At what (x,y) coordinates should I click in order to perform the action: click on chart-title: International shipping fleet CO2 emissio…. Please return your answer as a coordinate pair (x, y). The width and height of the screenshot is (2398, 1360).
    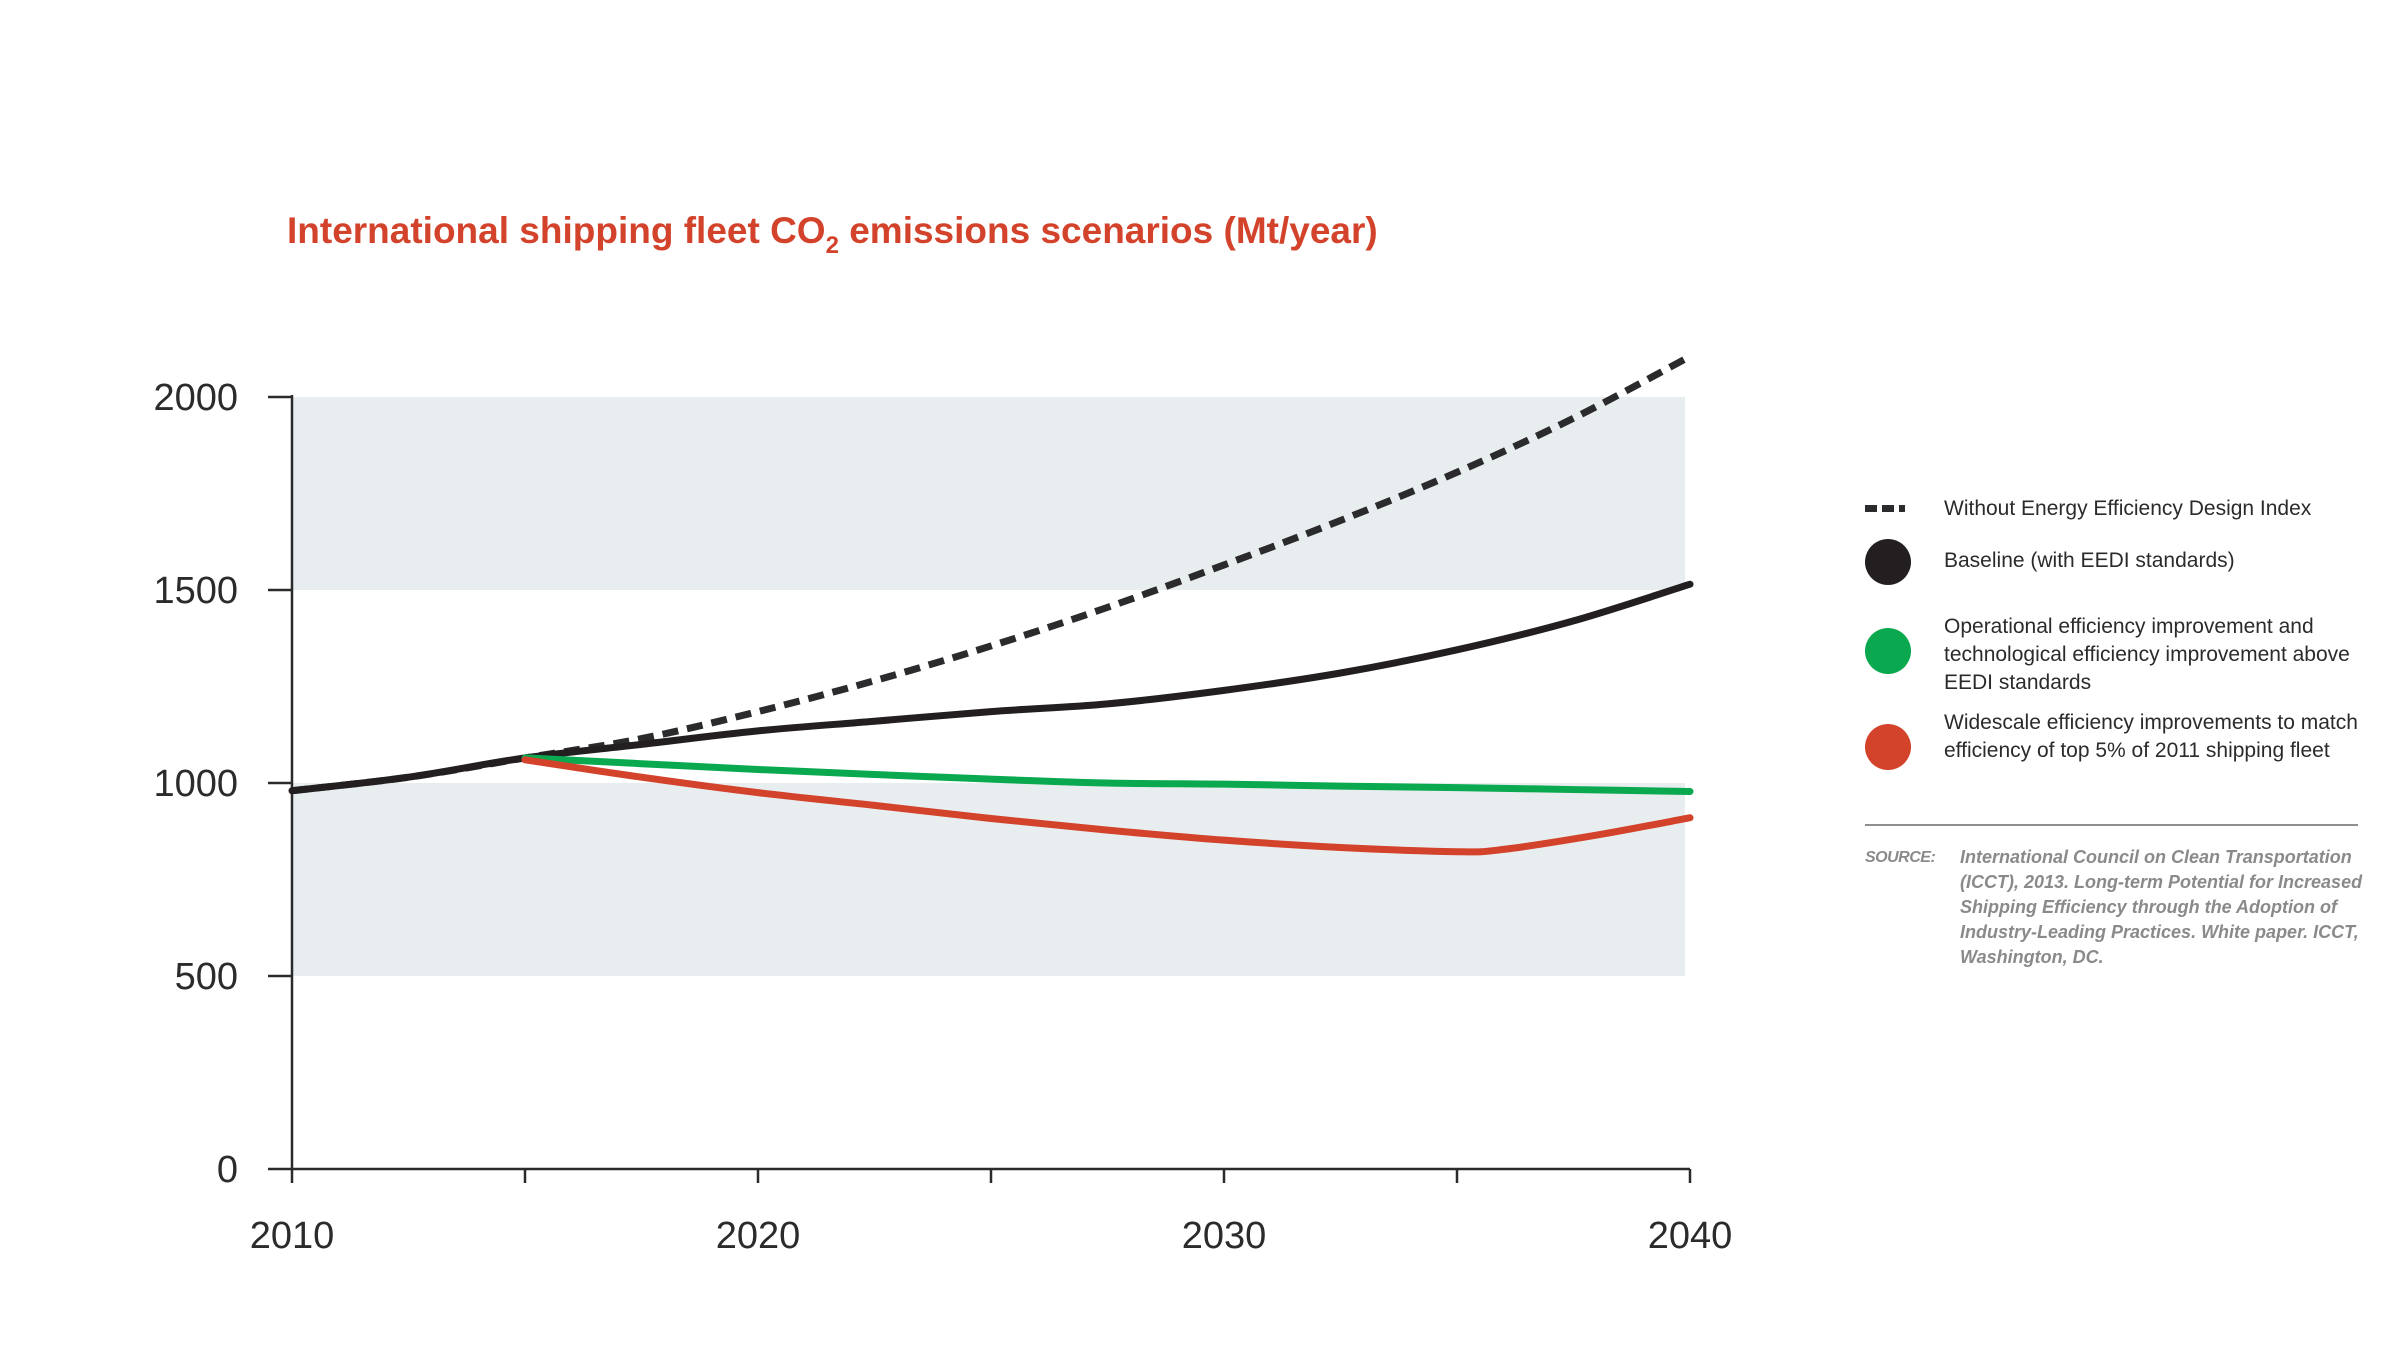
    Looking at the image, I should click on (832, 235).